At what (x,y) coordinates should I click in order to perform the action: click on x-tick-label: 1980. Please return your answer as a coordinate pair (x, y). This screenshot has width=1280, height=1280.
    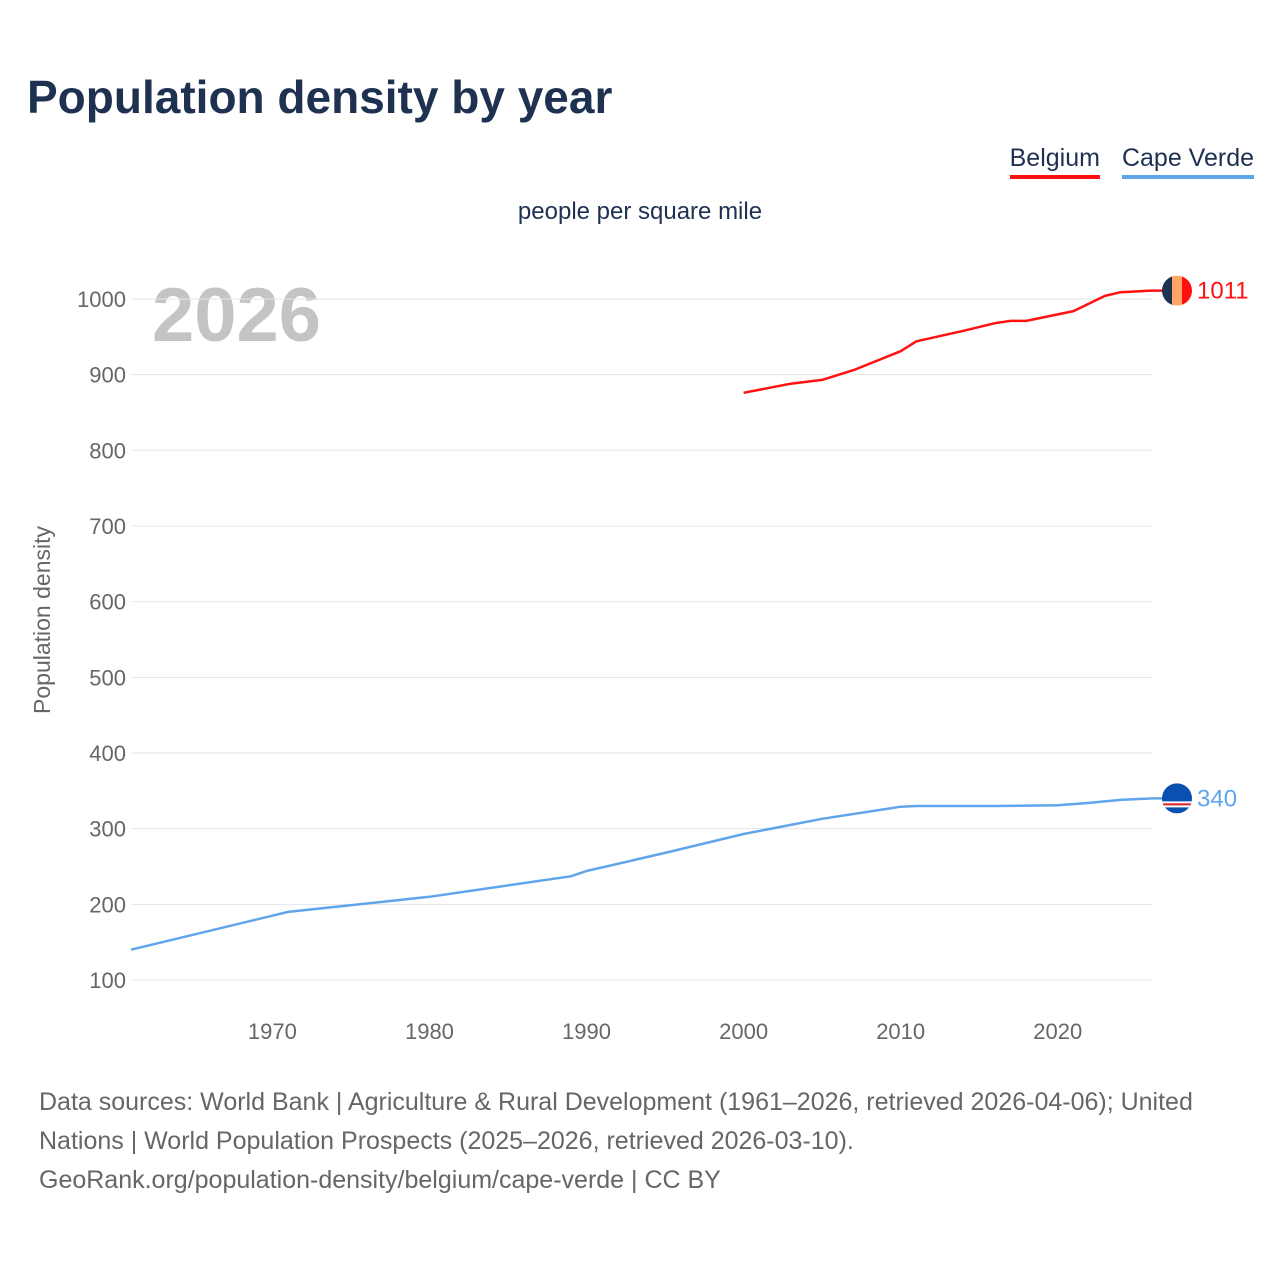
    Looking at the image, I should click on (429, 1031).